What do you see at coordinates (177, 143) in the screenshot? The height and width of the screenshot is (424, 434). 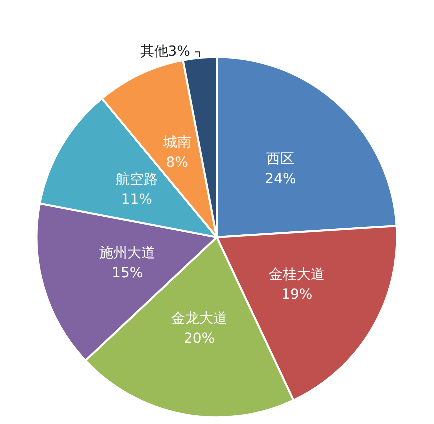 I see `slice-label: 城南` at bounding box center [177, 143].